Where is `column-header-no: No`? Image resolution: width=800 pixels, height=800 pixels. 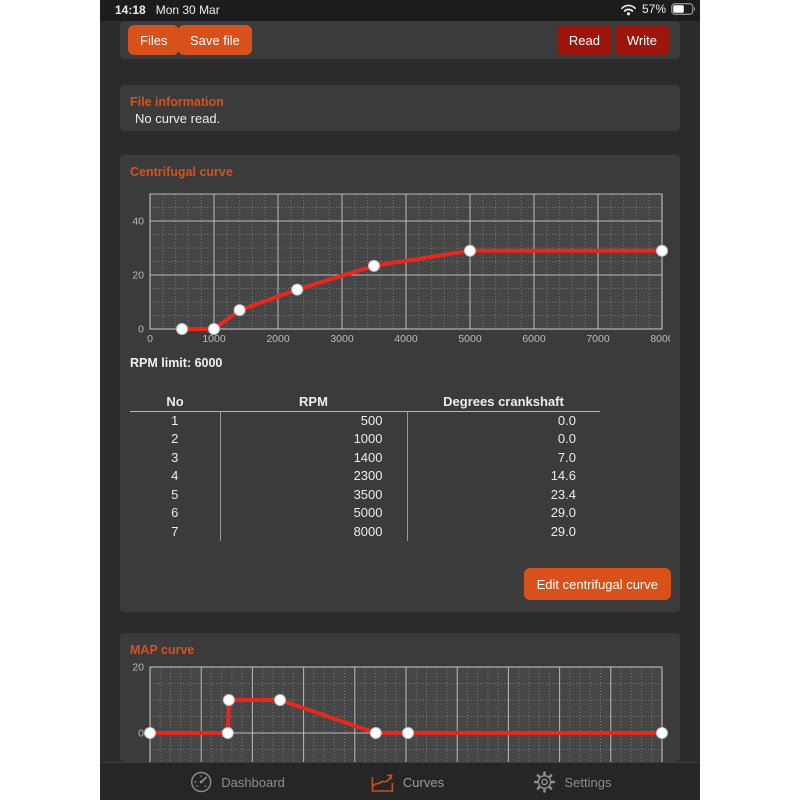 column-header-no: No is located at coordinates (175, 402).